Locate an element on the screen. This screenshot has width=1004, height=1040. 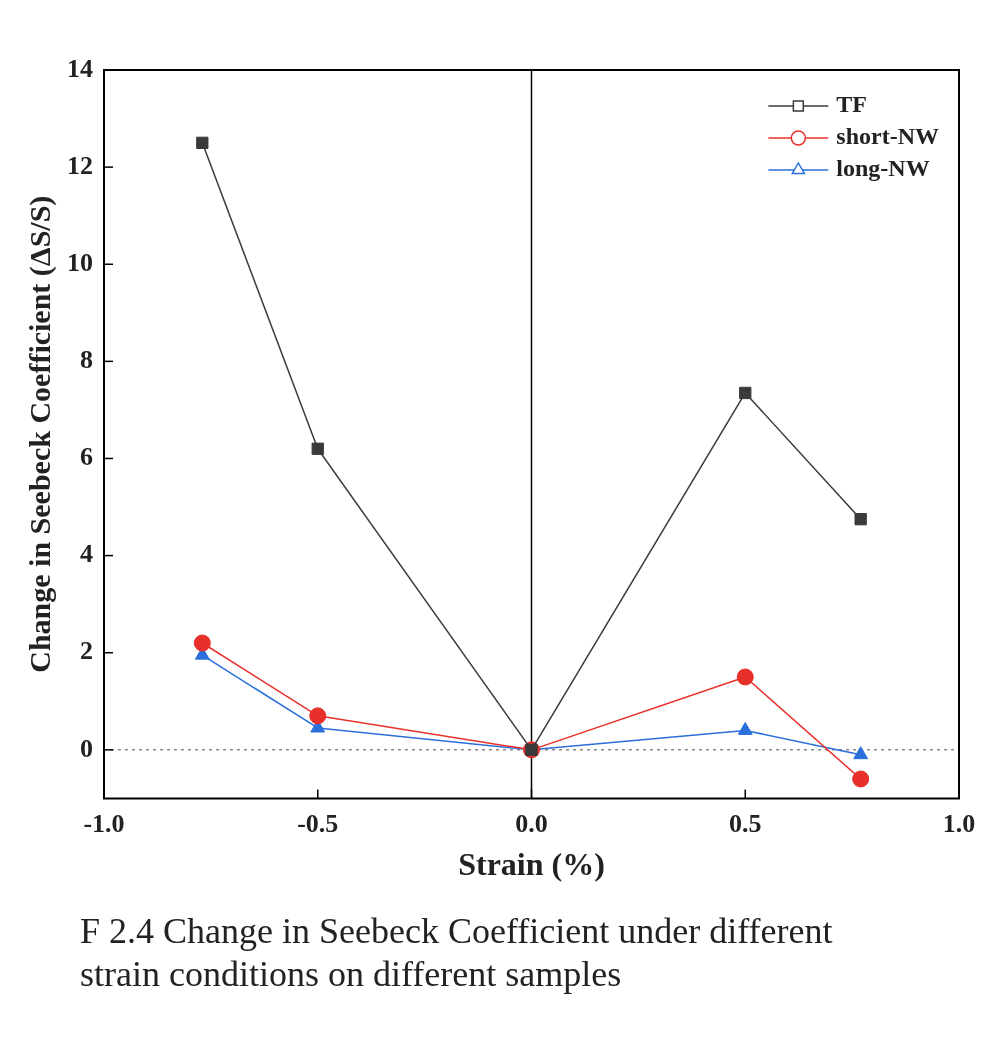
y-tick-label: 8 is located at coordinates (86, 360).